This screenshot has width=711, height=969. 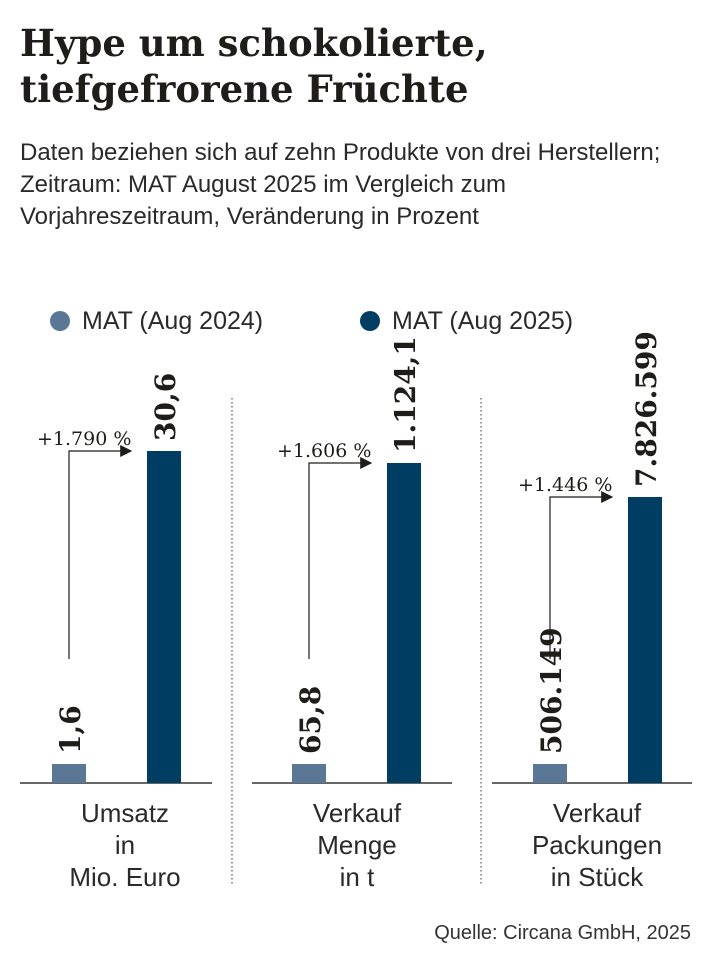 I want to click on value-label-2025-umsatz: 30,6, so click(x=165, y=407).